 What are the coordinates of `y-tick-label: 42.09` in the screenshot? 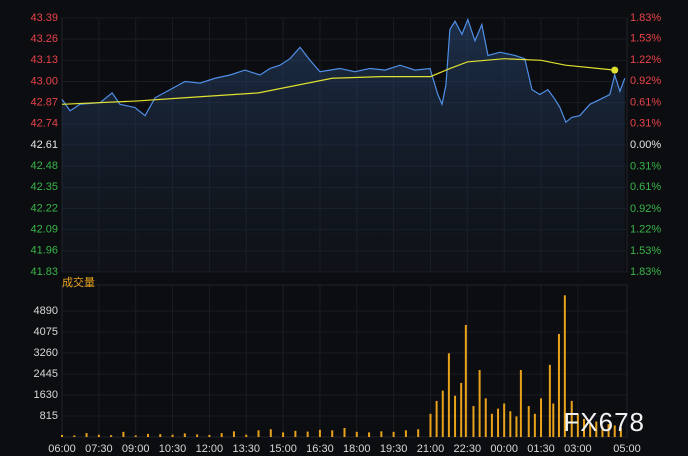 It's located at (44, 230).